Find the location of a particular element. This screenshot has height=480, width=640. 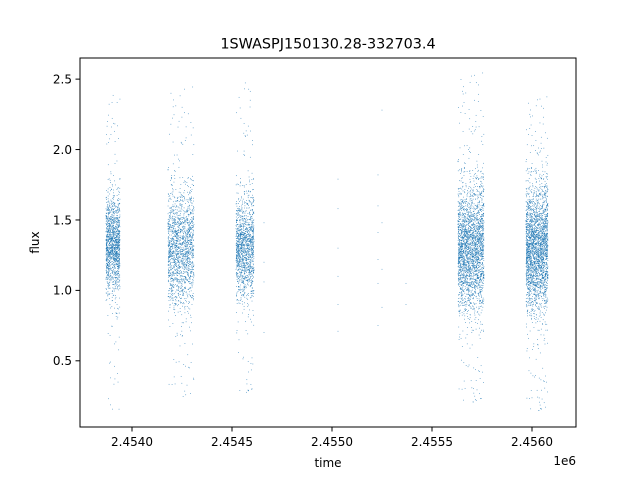

chart-title: 1SWASPJ150130.28-332703.4 is located at coordinates (327, 45).